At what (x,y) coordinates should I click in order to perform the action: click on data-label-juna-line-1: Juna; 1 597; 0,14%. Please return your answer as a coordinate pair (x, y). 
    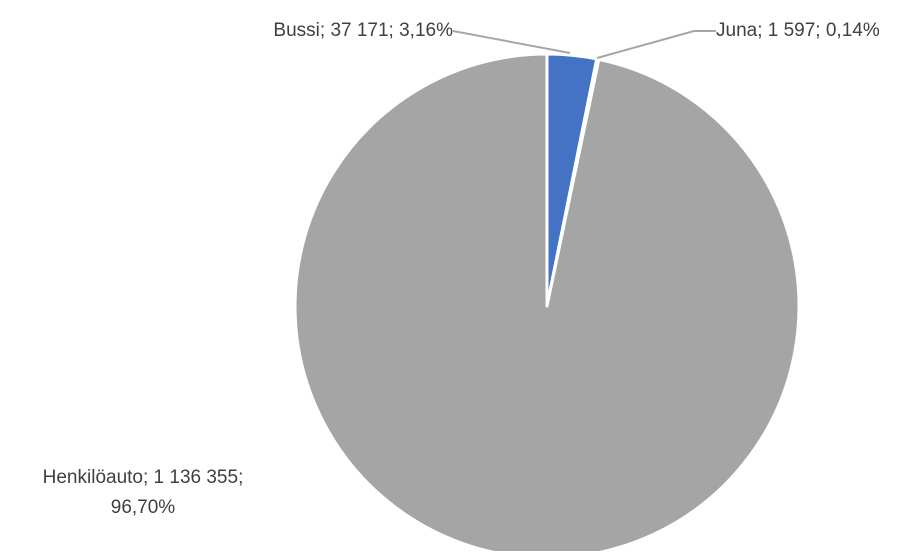
    Looking at the image, I should click on (798, 30).